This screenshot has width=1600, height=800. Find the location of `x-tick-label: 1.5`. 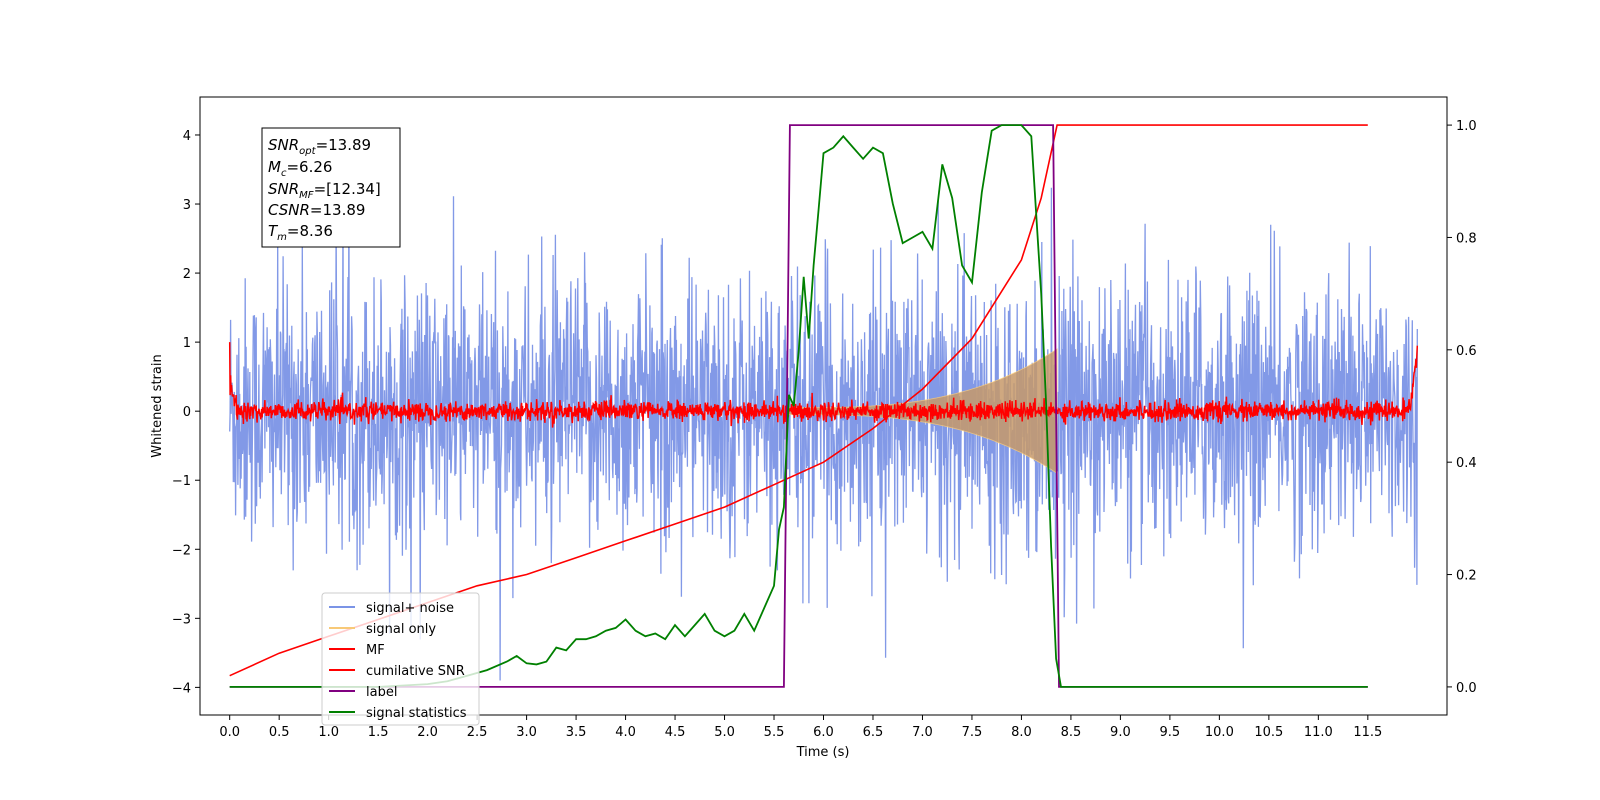

x-tick-label: 1.5 is located at coordinates (378, 732).